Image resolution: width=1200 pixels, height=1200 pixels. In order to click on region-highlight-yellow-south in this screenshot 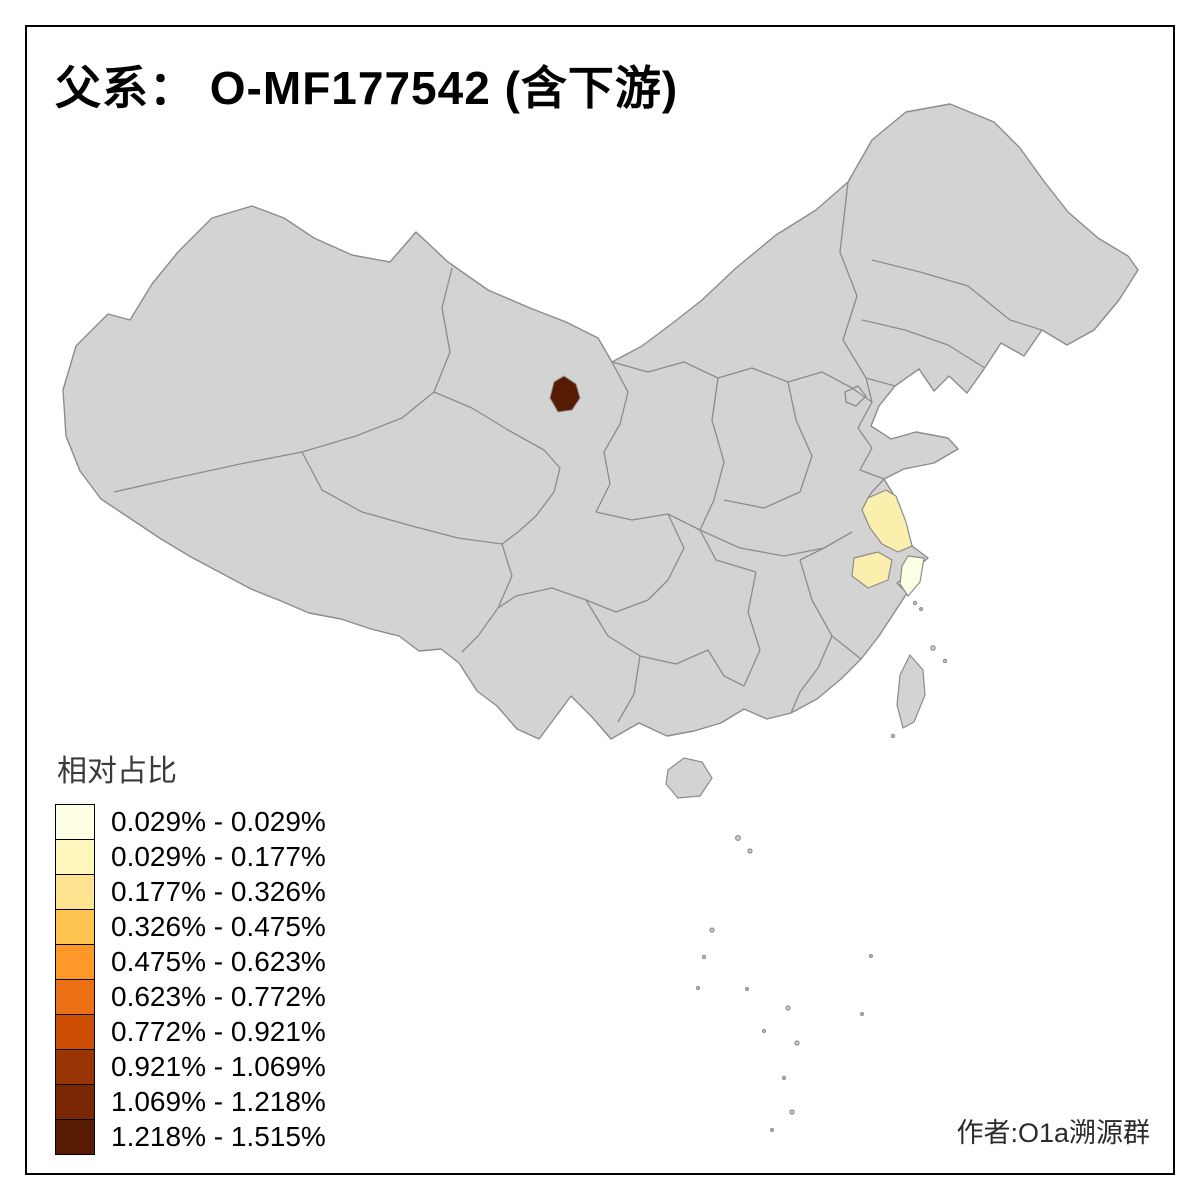, I will do `click(872, 570)`.